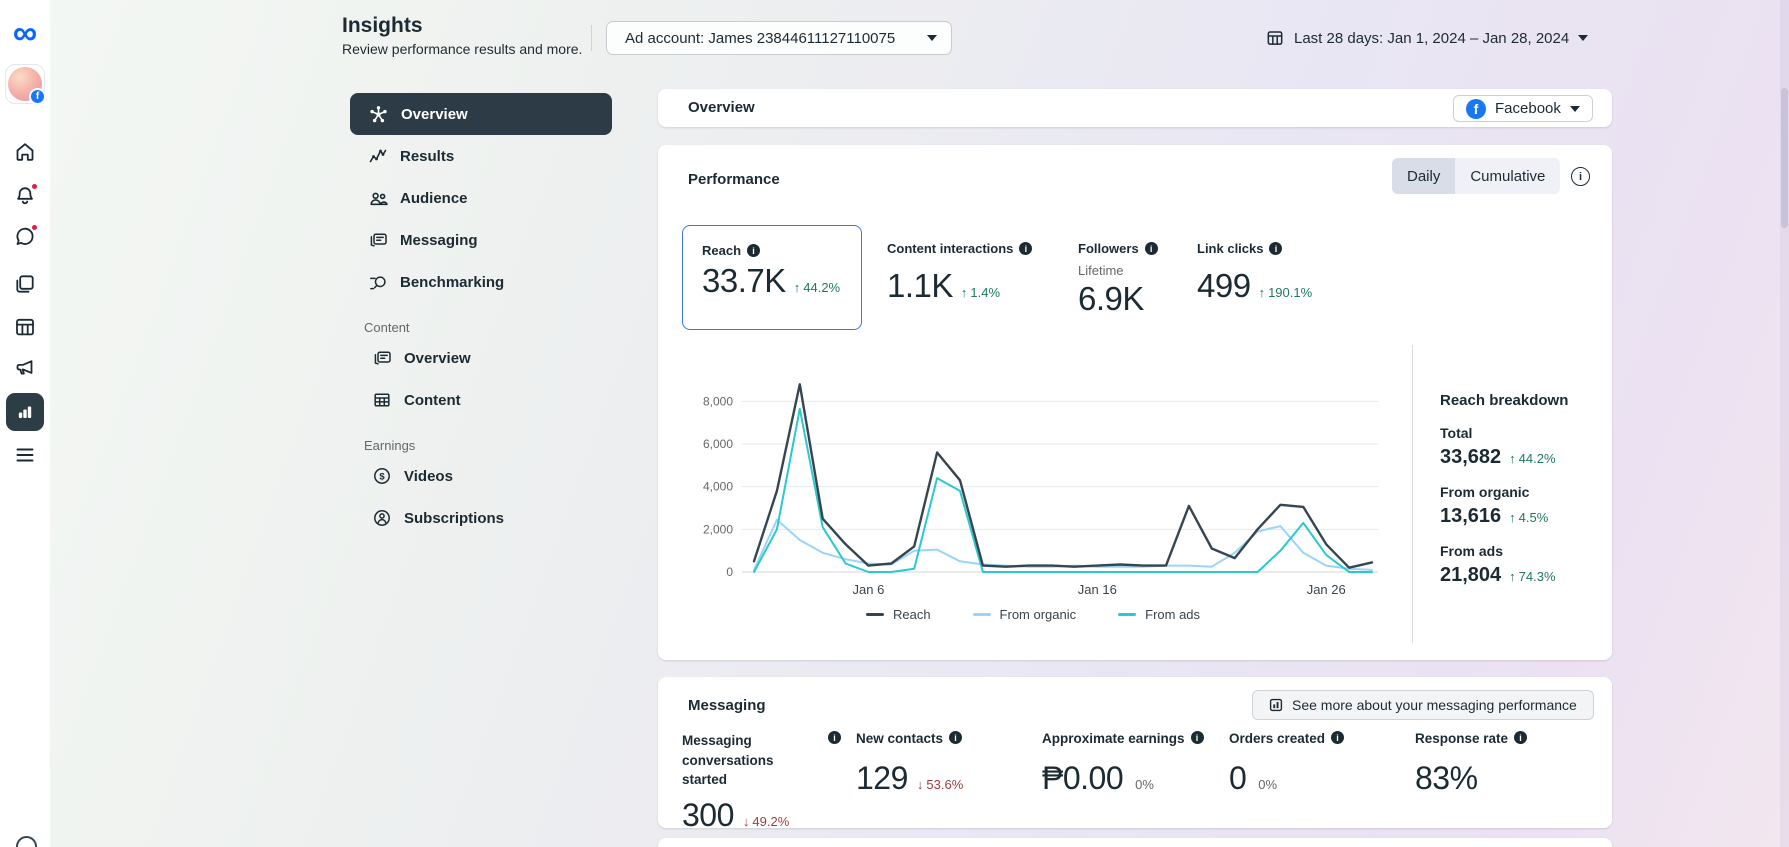  I want to click on metric-value: 1.1K, so click(920, 285).